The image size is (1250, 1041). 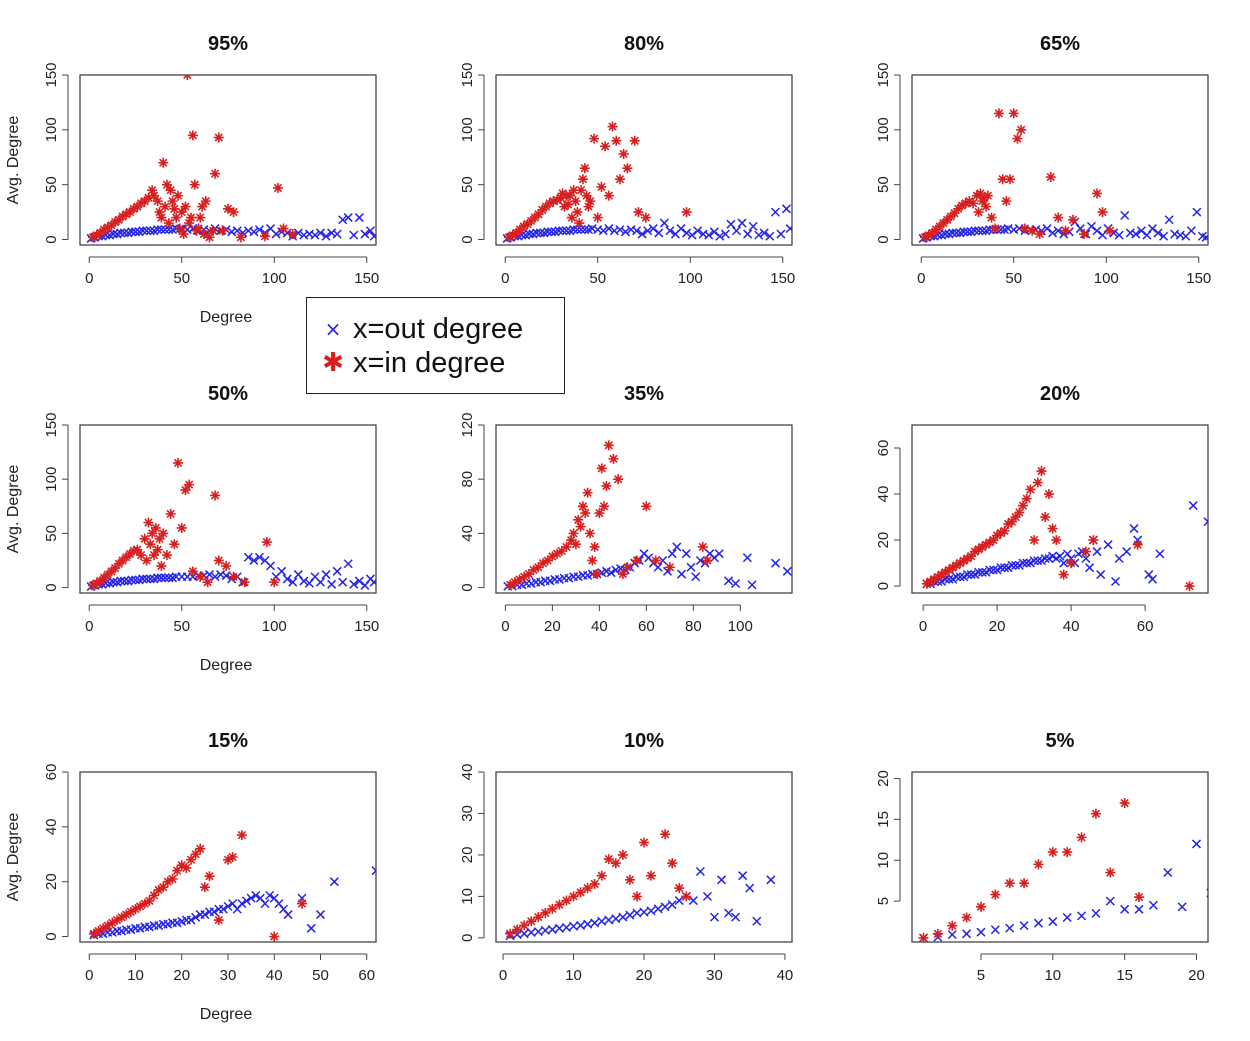 I want to click on legend-label-in: x=in degree, so click(x=429, y=362).